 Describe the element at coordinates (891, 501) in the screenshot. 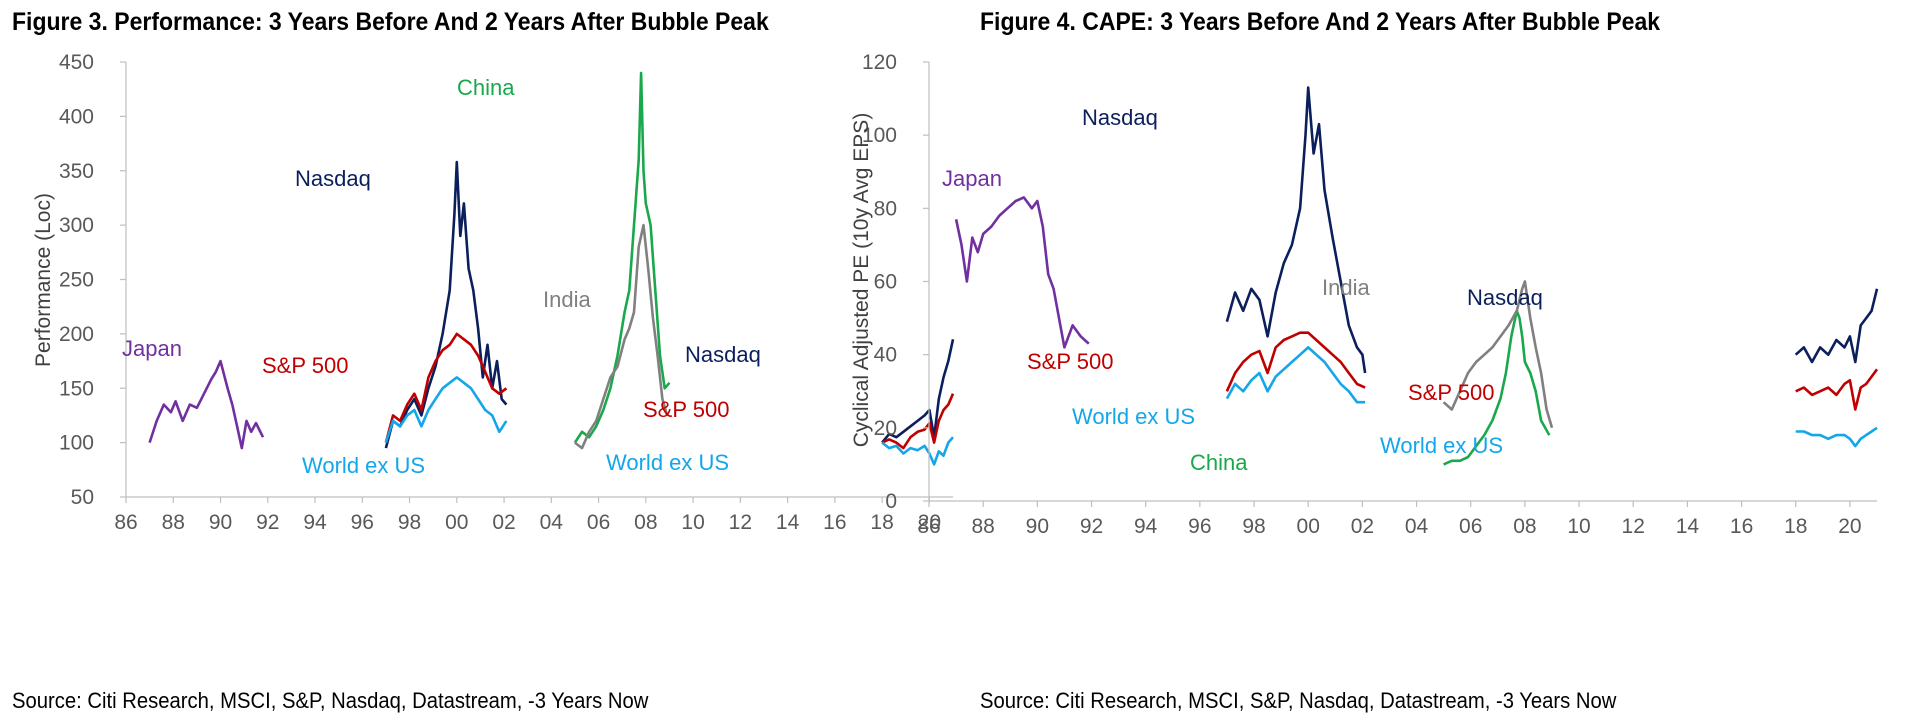

I see `y-tick-label: 0` at that location.